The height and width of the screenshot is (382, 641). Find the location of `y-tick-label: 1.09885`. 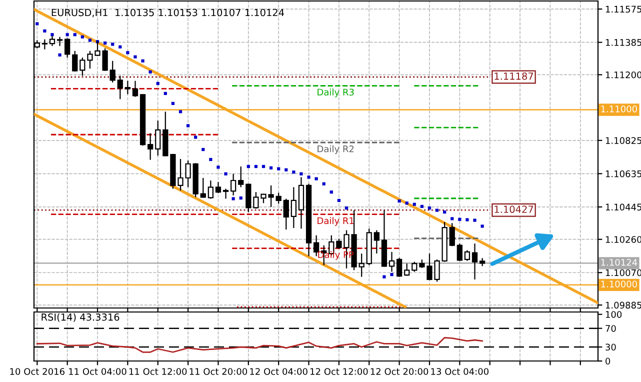

y-tick-label: 1.09885 is located at coordinates (623, 305).